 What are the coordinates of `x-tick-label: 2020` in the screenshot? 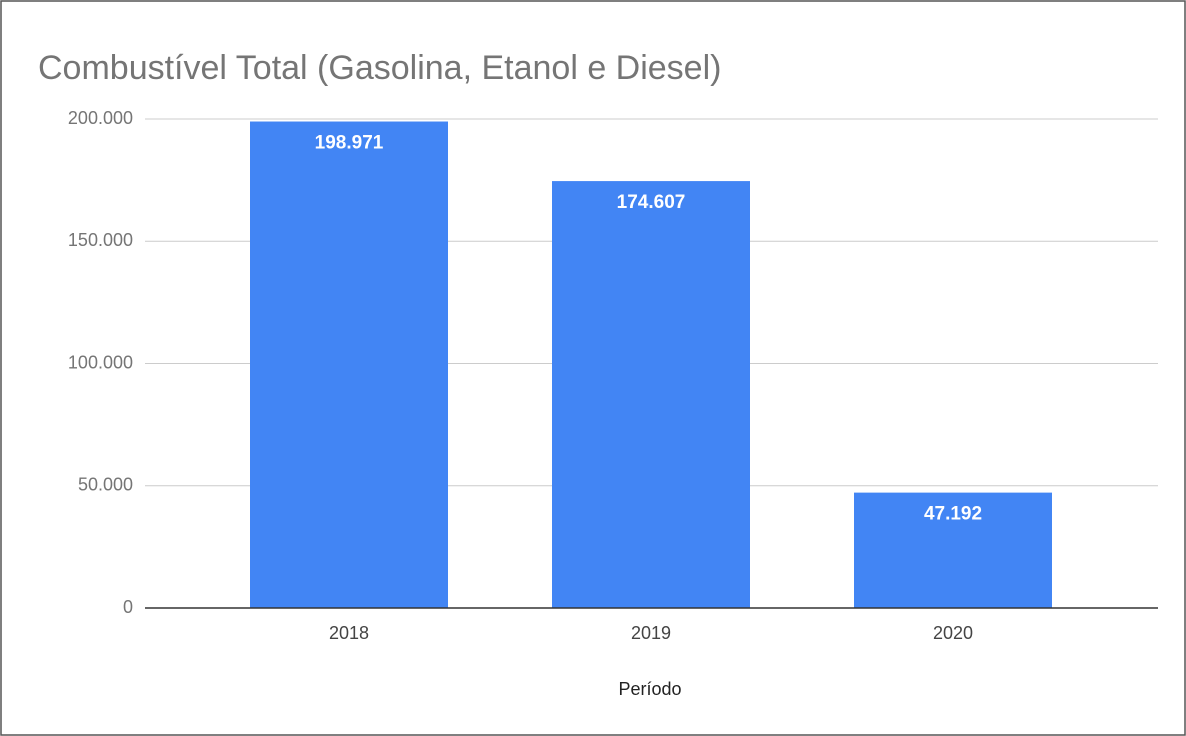 It's located at (953, 633).